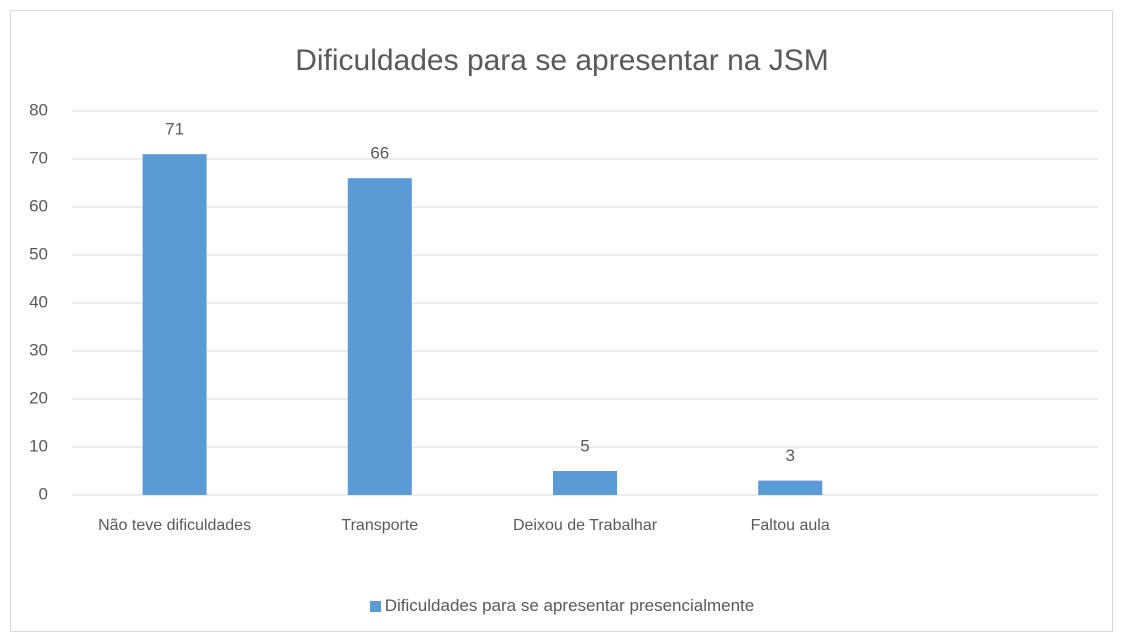  I want to click on y-tick-label: 20, so click(38, 397).